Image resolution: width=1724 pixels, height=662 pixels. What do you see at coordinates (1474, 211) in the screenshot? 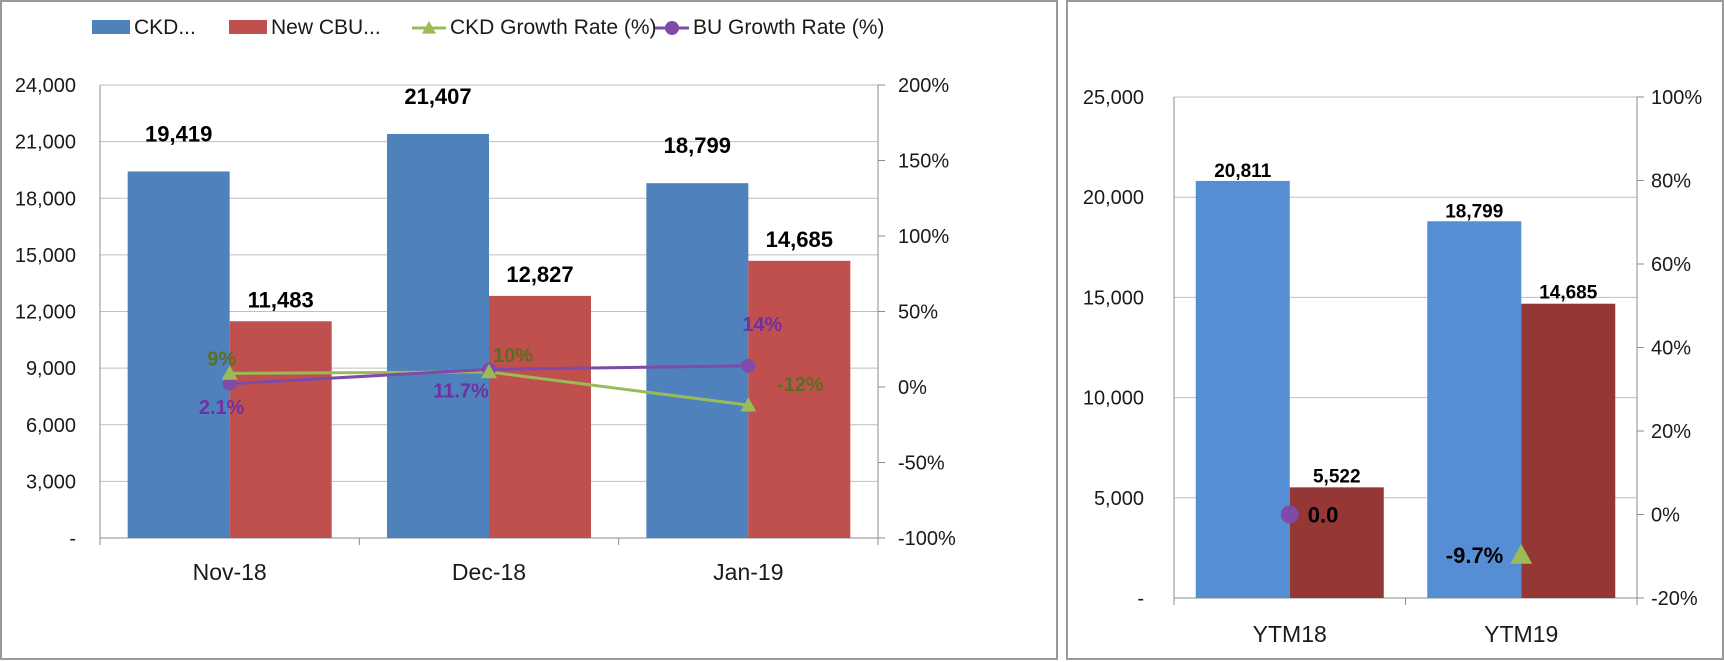
I see `ytm-ckd-bar-label: 18,799` at bounding box center [1474, 211].